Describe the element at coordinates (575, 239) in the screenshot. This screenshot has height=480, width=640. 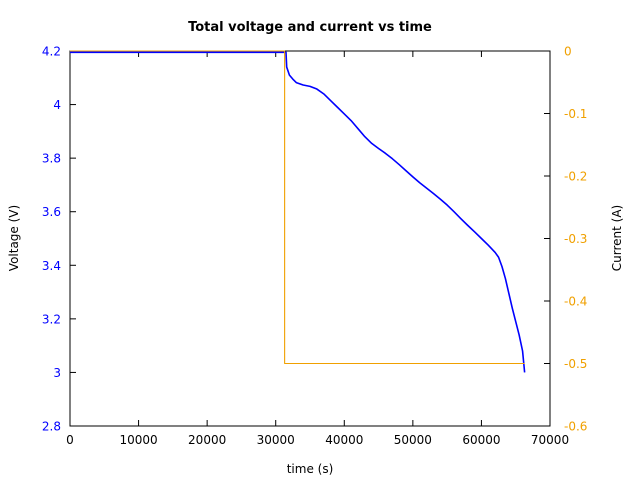
I see `right-y-tick-label: -0.3` at that location.